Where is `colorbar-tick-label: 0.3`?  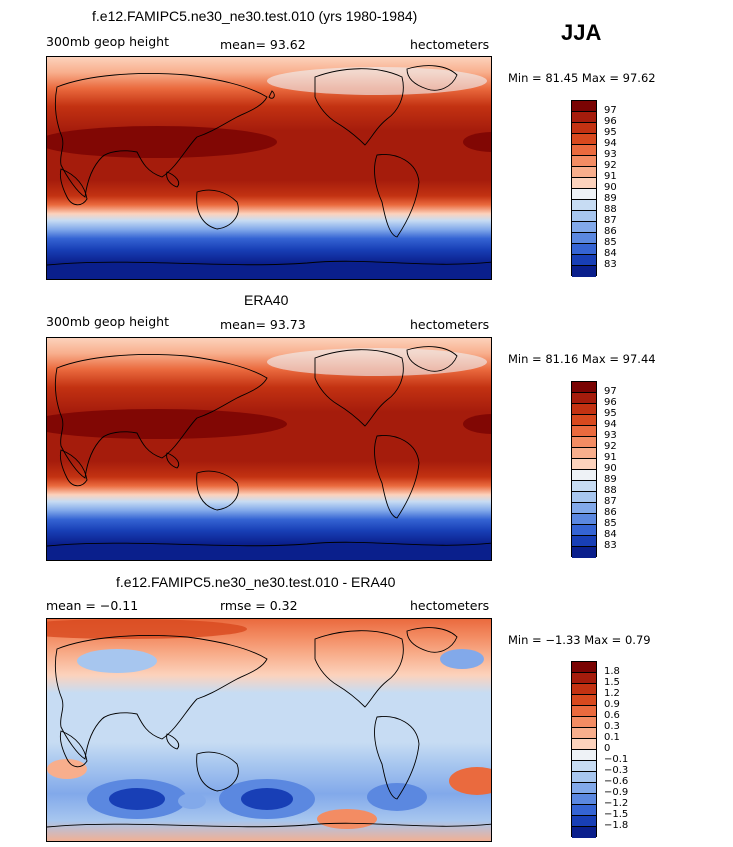 colorbar-tick-label: 0.3 is located at coordinates (612, 726).